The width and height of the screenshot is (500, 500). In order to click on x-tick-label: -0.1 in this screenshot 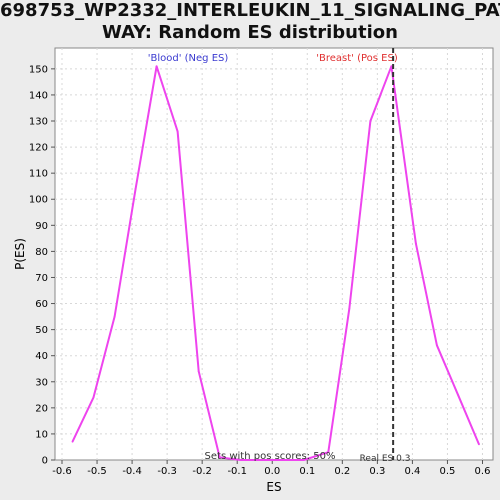, I will do `click(237, 471)`.